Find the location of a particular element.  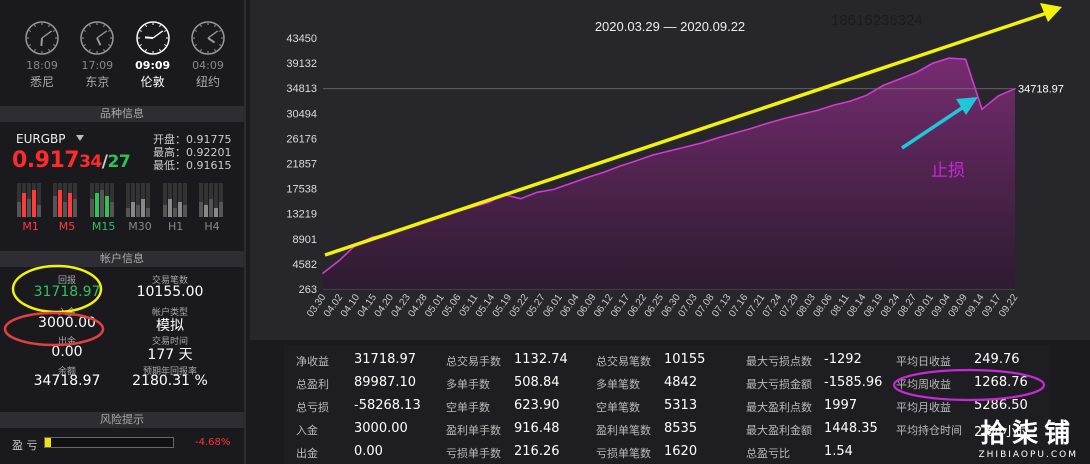

timeframe-bar-m1 is located at coordinates (29, 200).